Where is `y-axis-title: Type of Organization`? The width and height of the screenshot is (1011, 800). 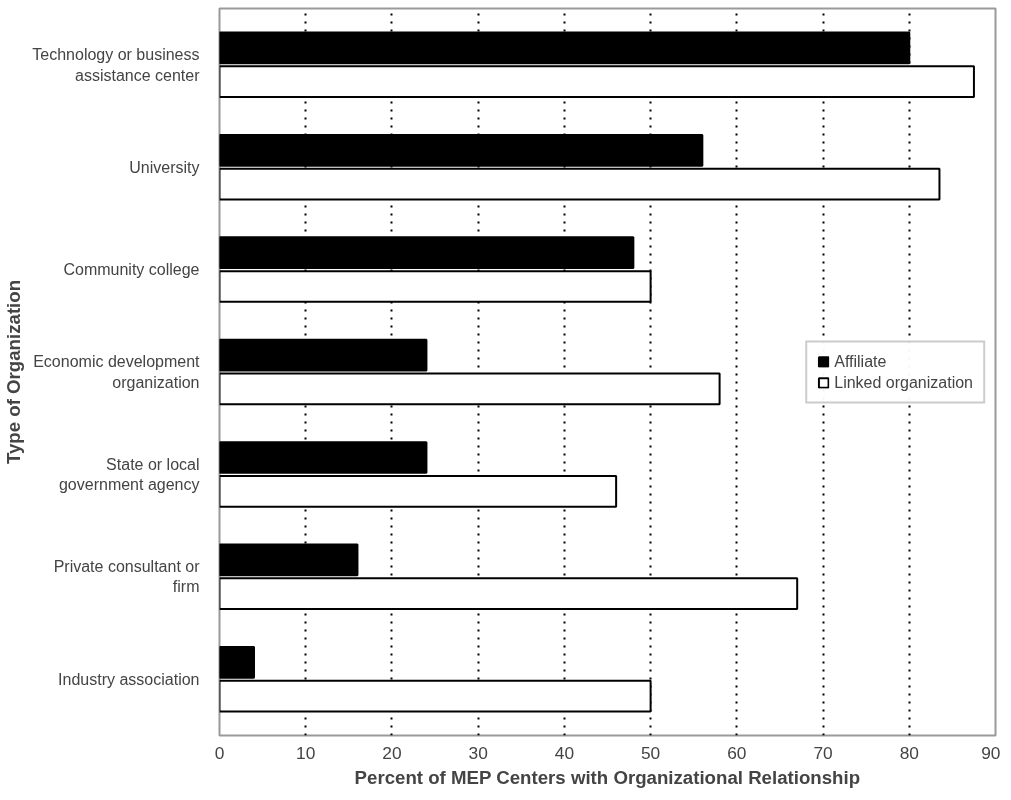 y-axis-title: Type of Organization is located at coordinates (14, 372).